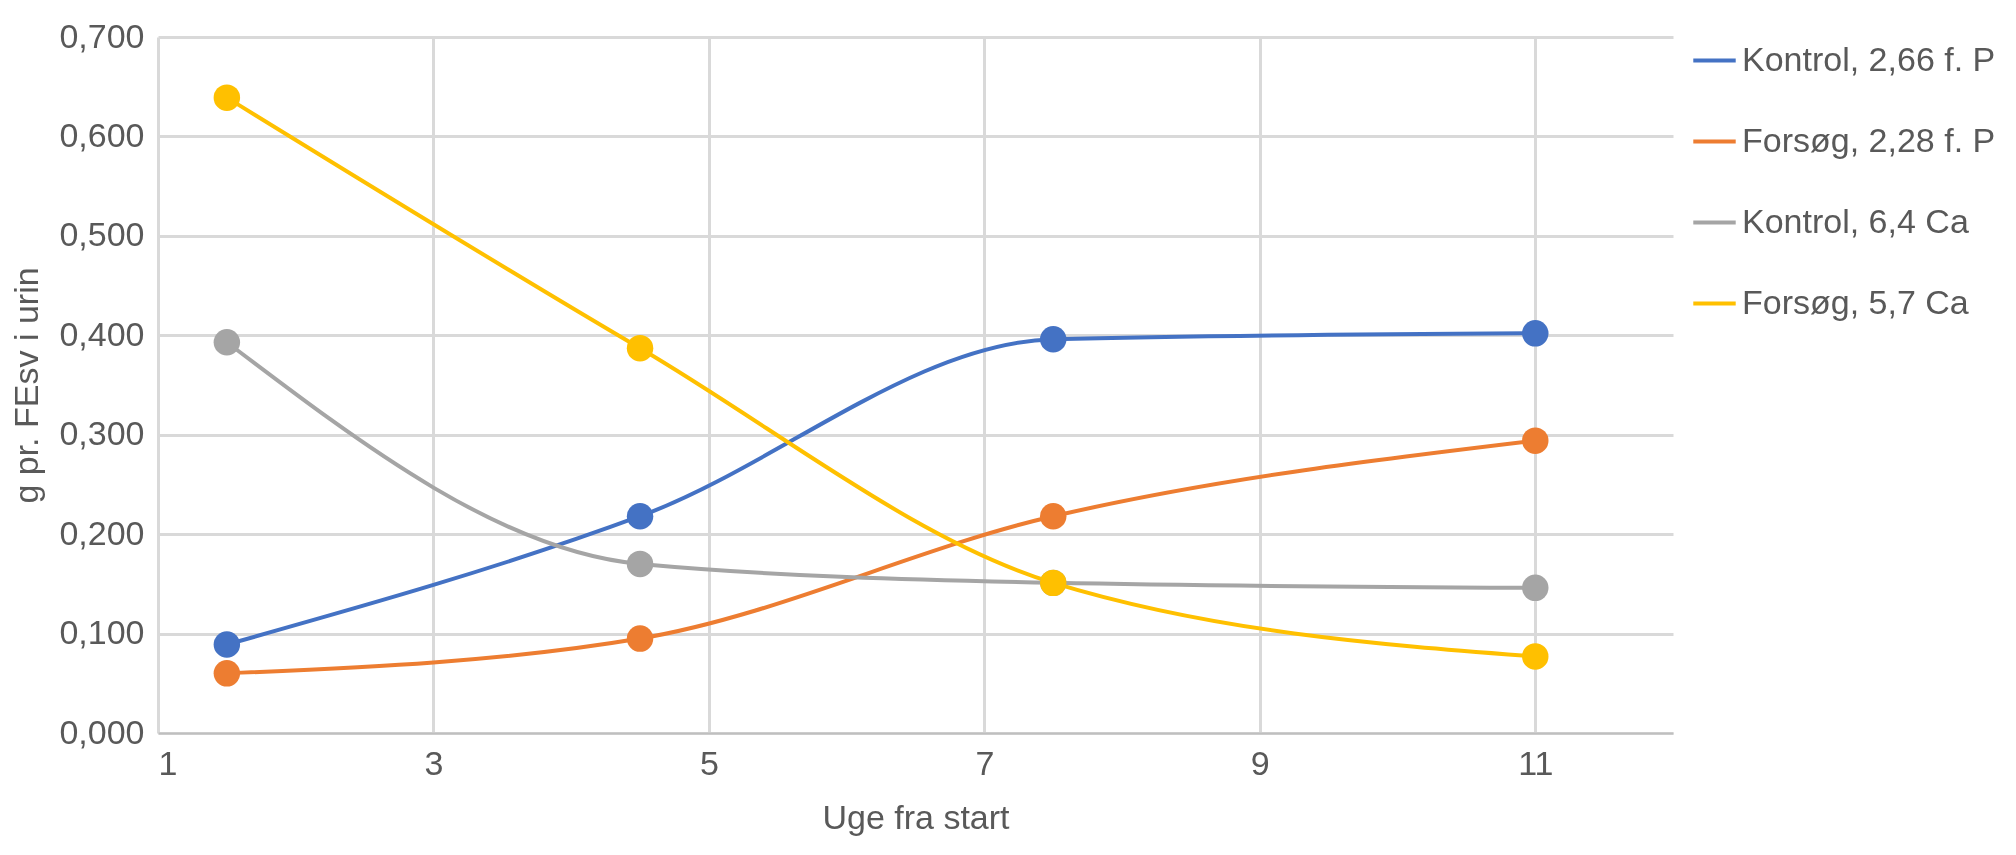  I want to click on y-tick-label: 0,600, so click(102, 134).